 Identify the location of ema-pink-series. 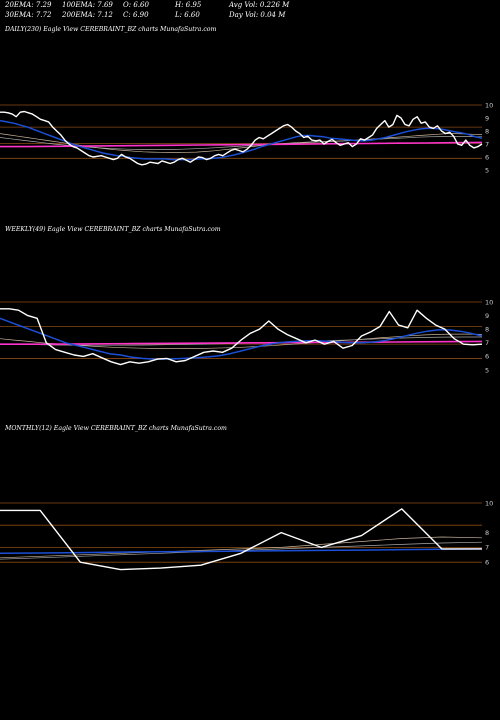
(241, 343).